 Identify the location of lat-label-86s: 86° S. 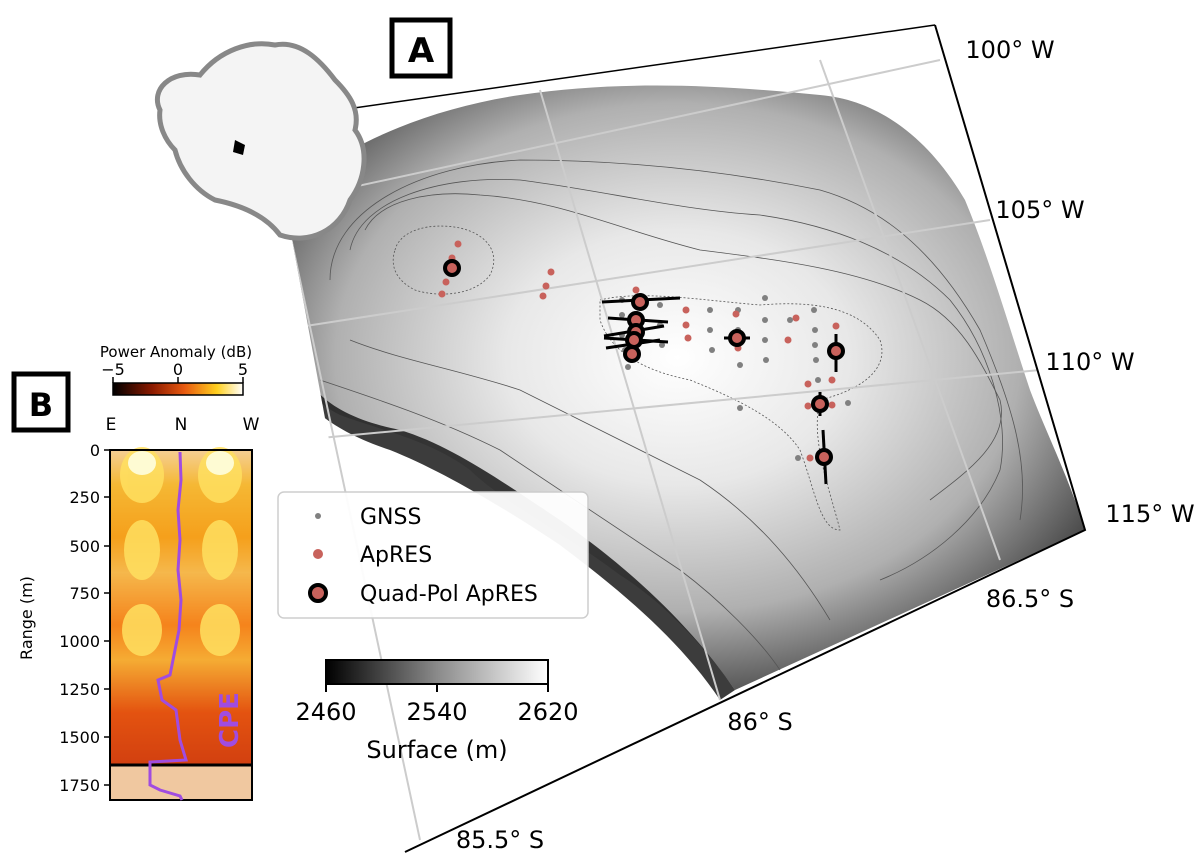
(759, 722).